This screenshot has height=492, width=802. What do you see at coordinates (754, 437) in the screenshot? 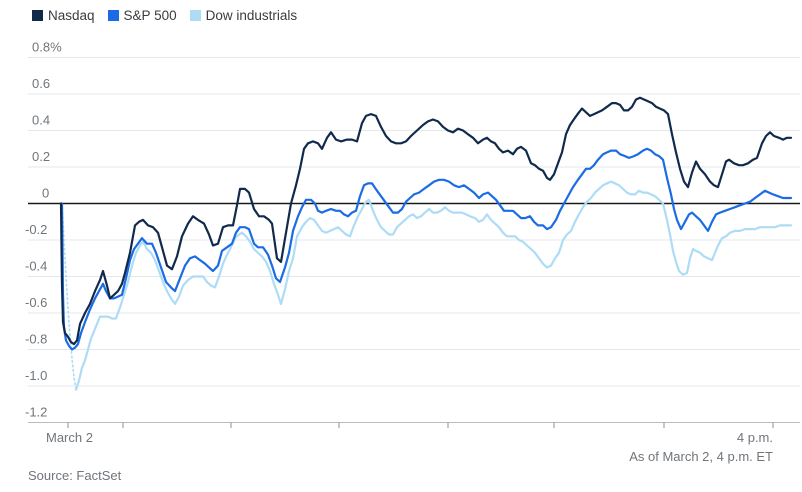
I see `x-axis-label-end: 4 p.m.` at bounding box center [754, 437].